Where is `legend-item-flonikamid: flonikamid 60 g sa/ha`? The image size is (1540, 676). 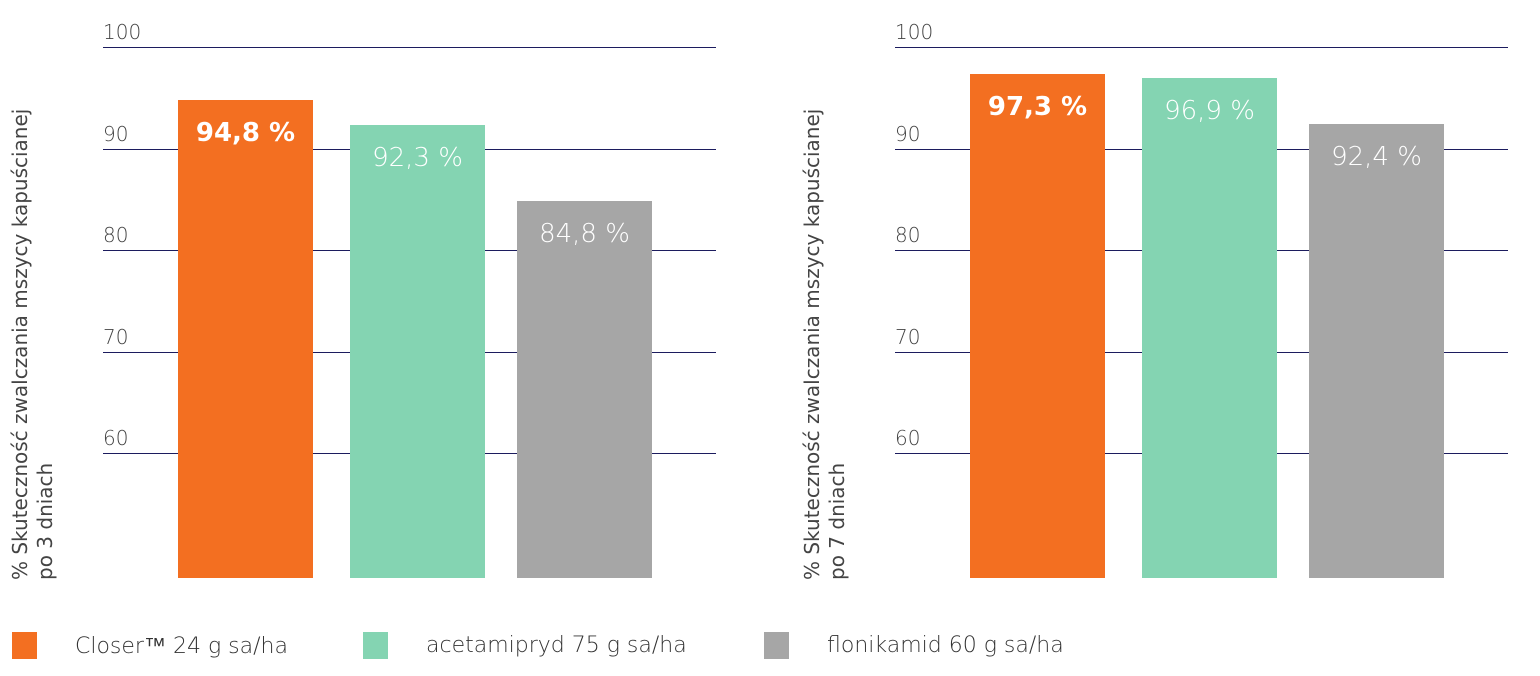 legend-item-flonikamid: flonikamid 60 g sa/ha is located at coordinates (914, 645).